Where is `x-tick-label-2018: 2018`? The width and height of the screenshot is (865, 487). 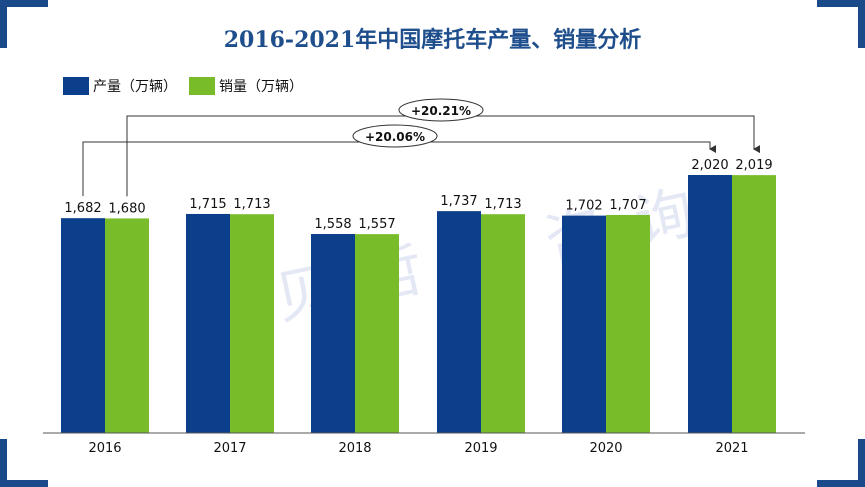 x-tick-label-2018: 2018 is located at coordinates (354, 448).